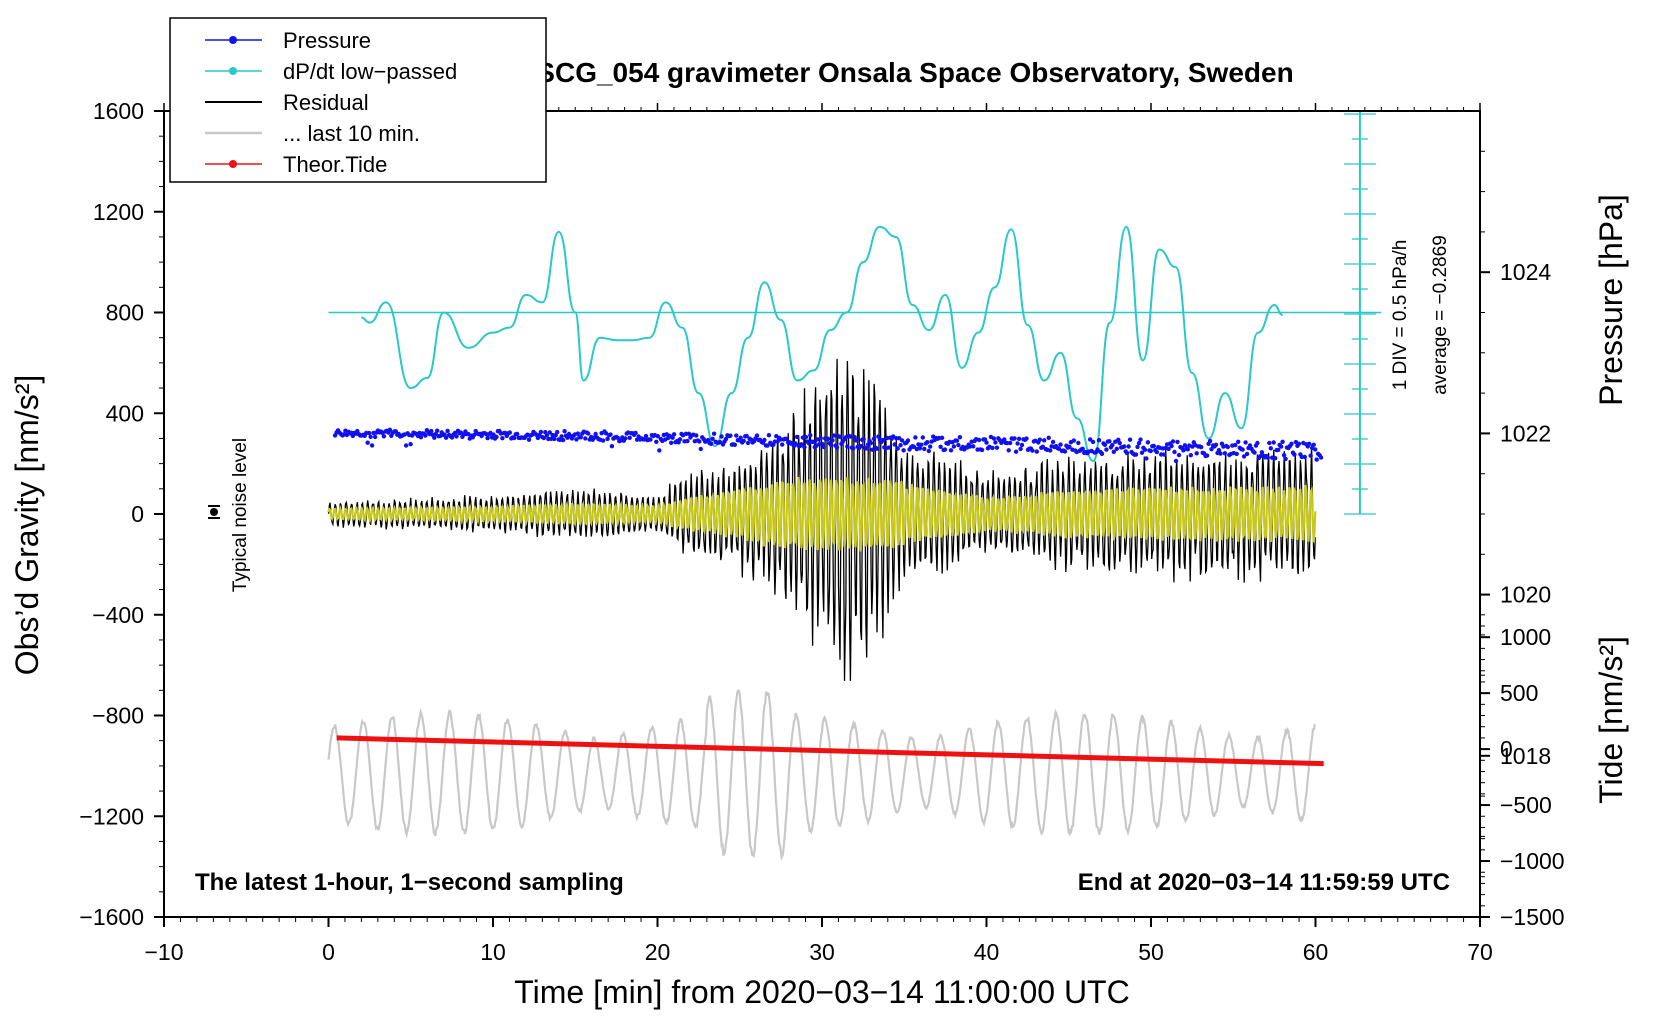 This screenshot has width=1660, height=1025. What do you see at coordinates (118, 716) in the screenshot?
I see `y-tick-label: −800` at bounding box center [118, 716].